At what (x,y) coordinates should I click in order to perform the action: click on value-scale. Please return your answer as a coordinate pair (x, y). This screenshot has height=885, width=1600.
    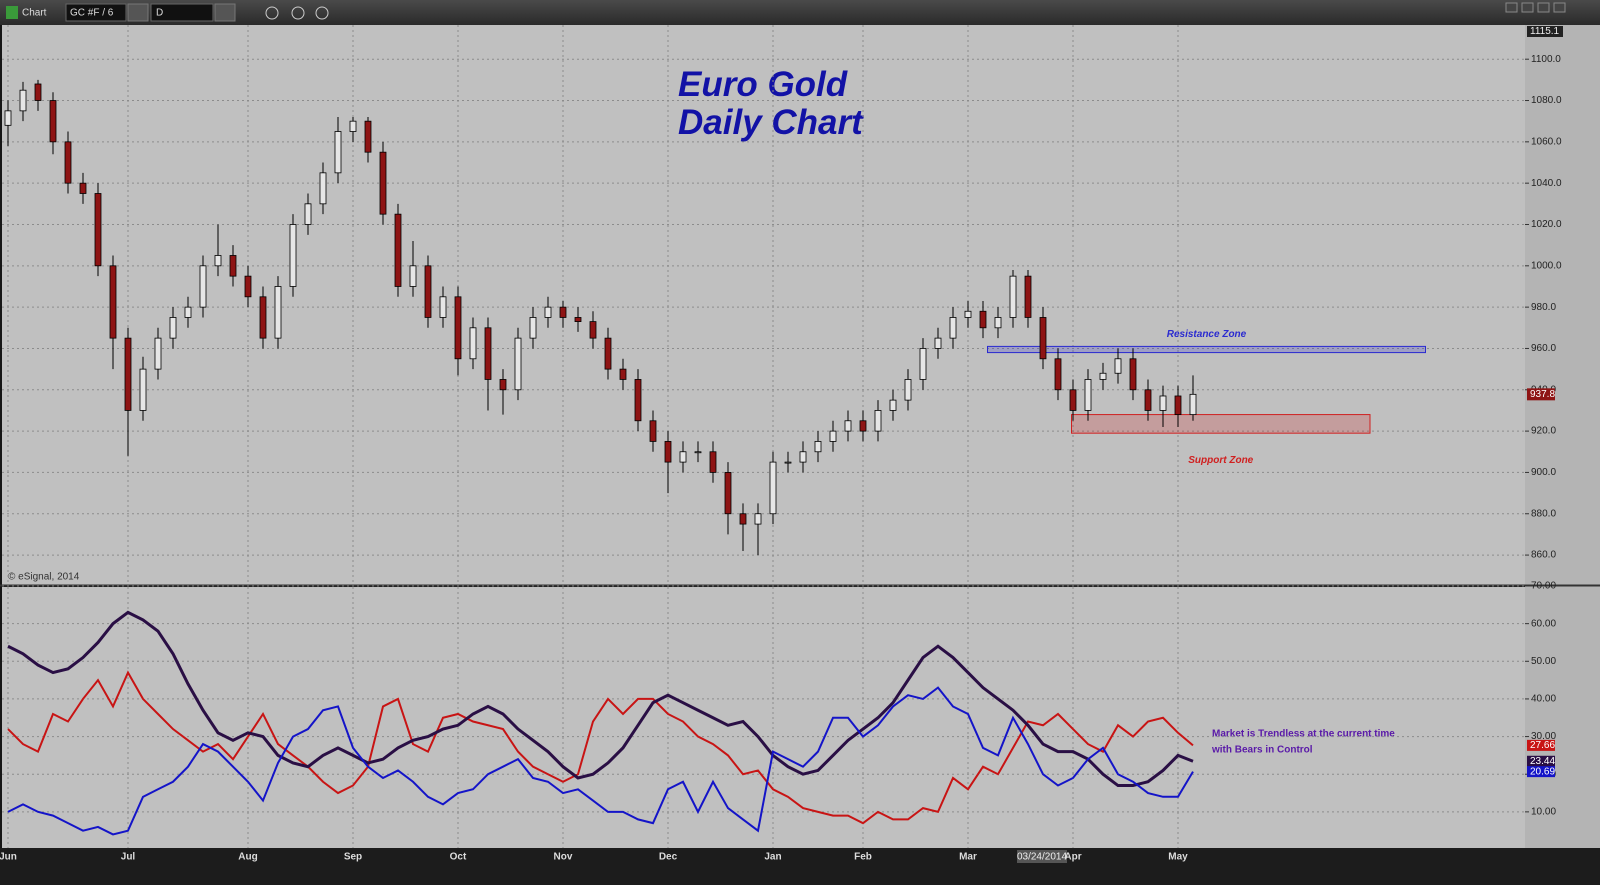
    Looking at the image, I should click on (1562, 436).